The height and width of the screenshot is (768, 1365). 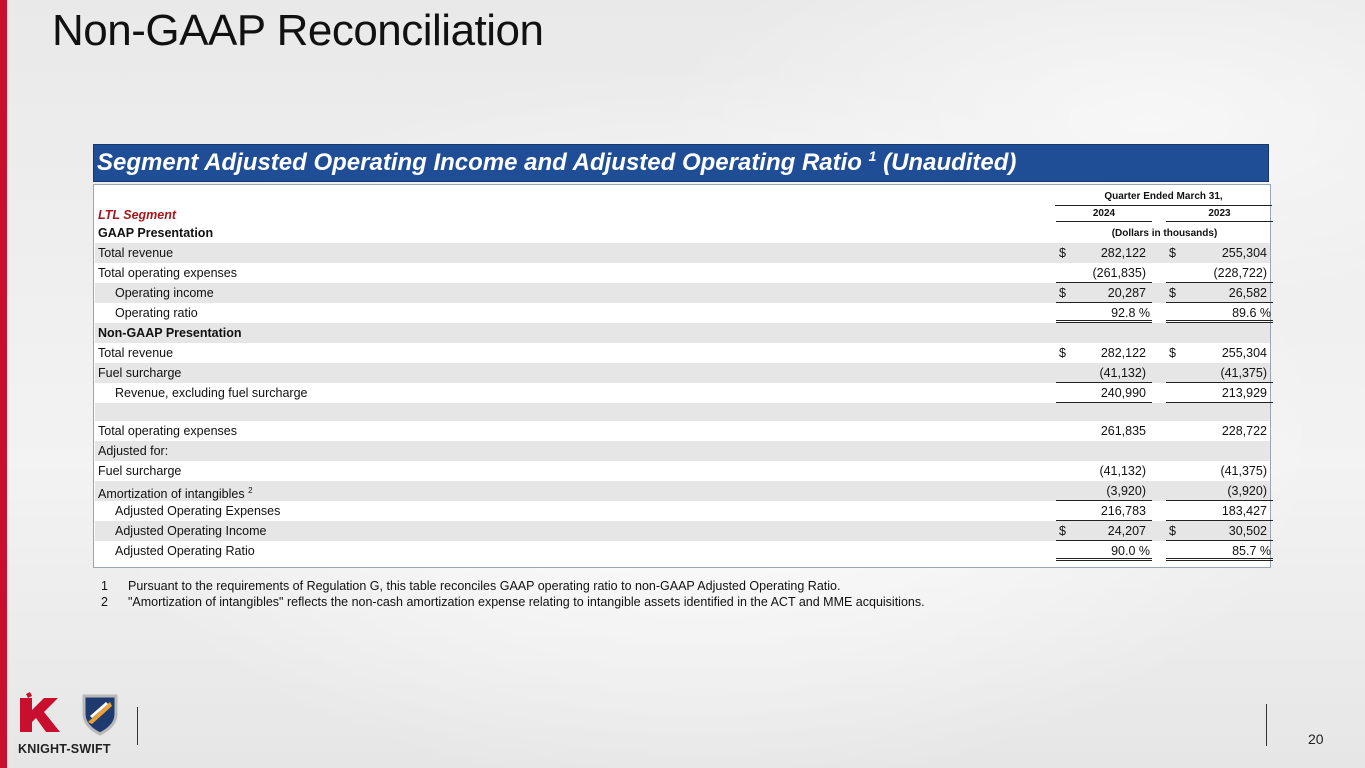 What do you see at coordinates (682, 412) in the screenshot?
I see `spacer-row` at bounding box center [682, 412].